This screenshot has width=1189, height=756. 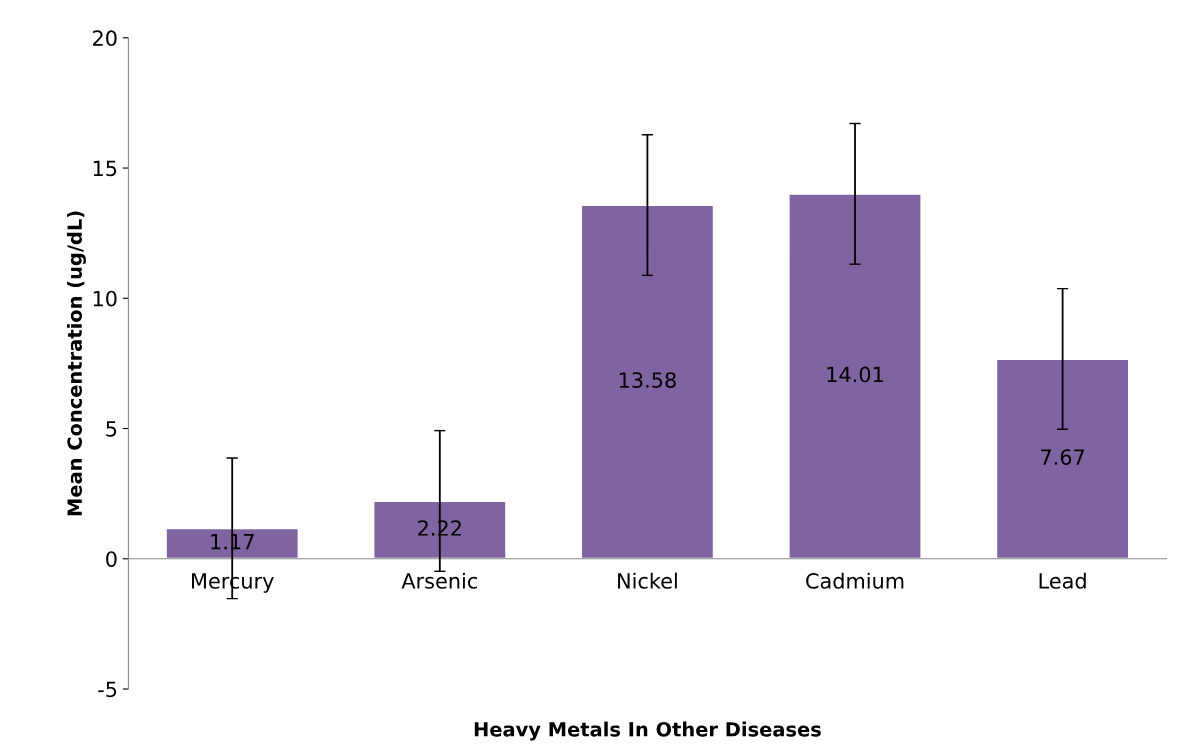 I want to click on data-label: 14.01, so click(x=855, y=374).